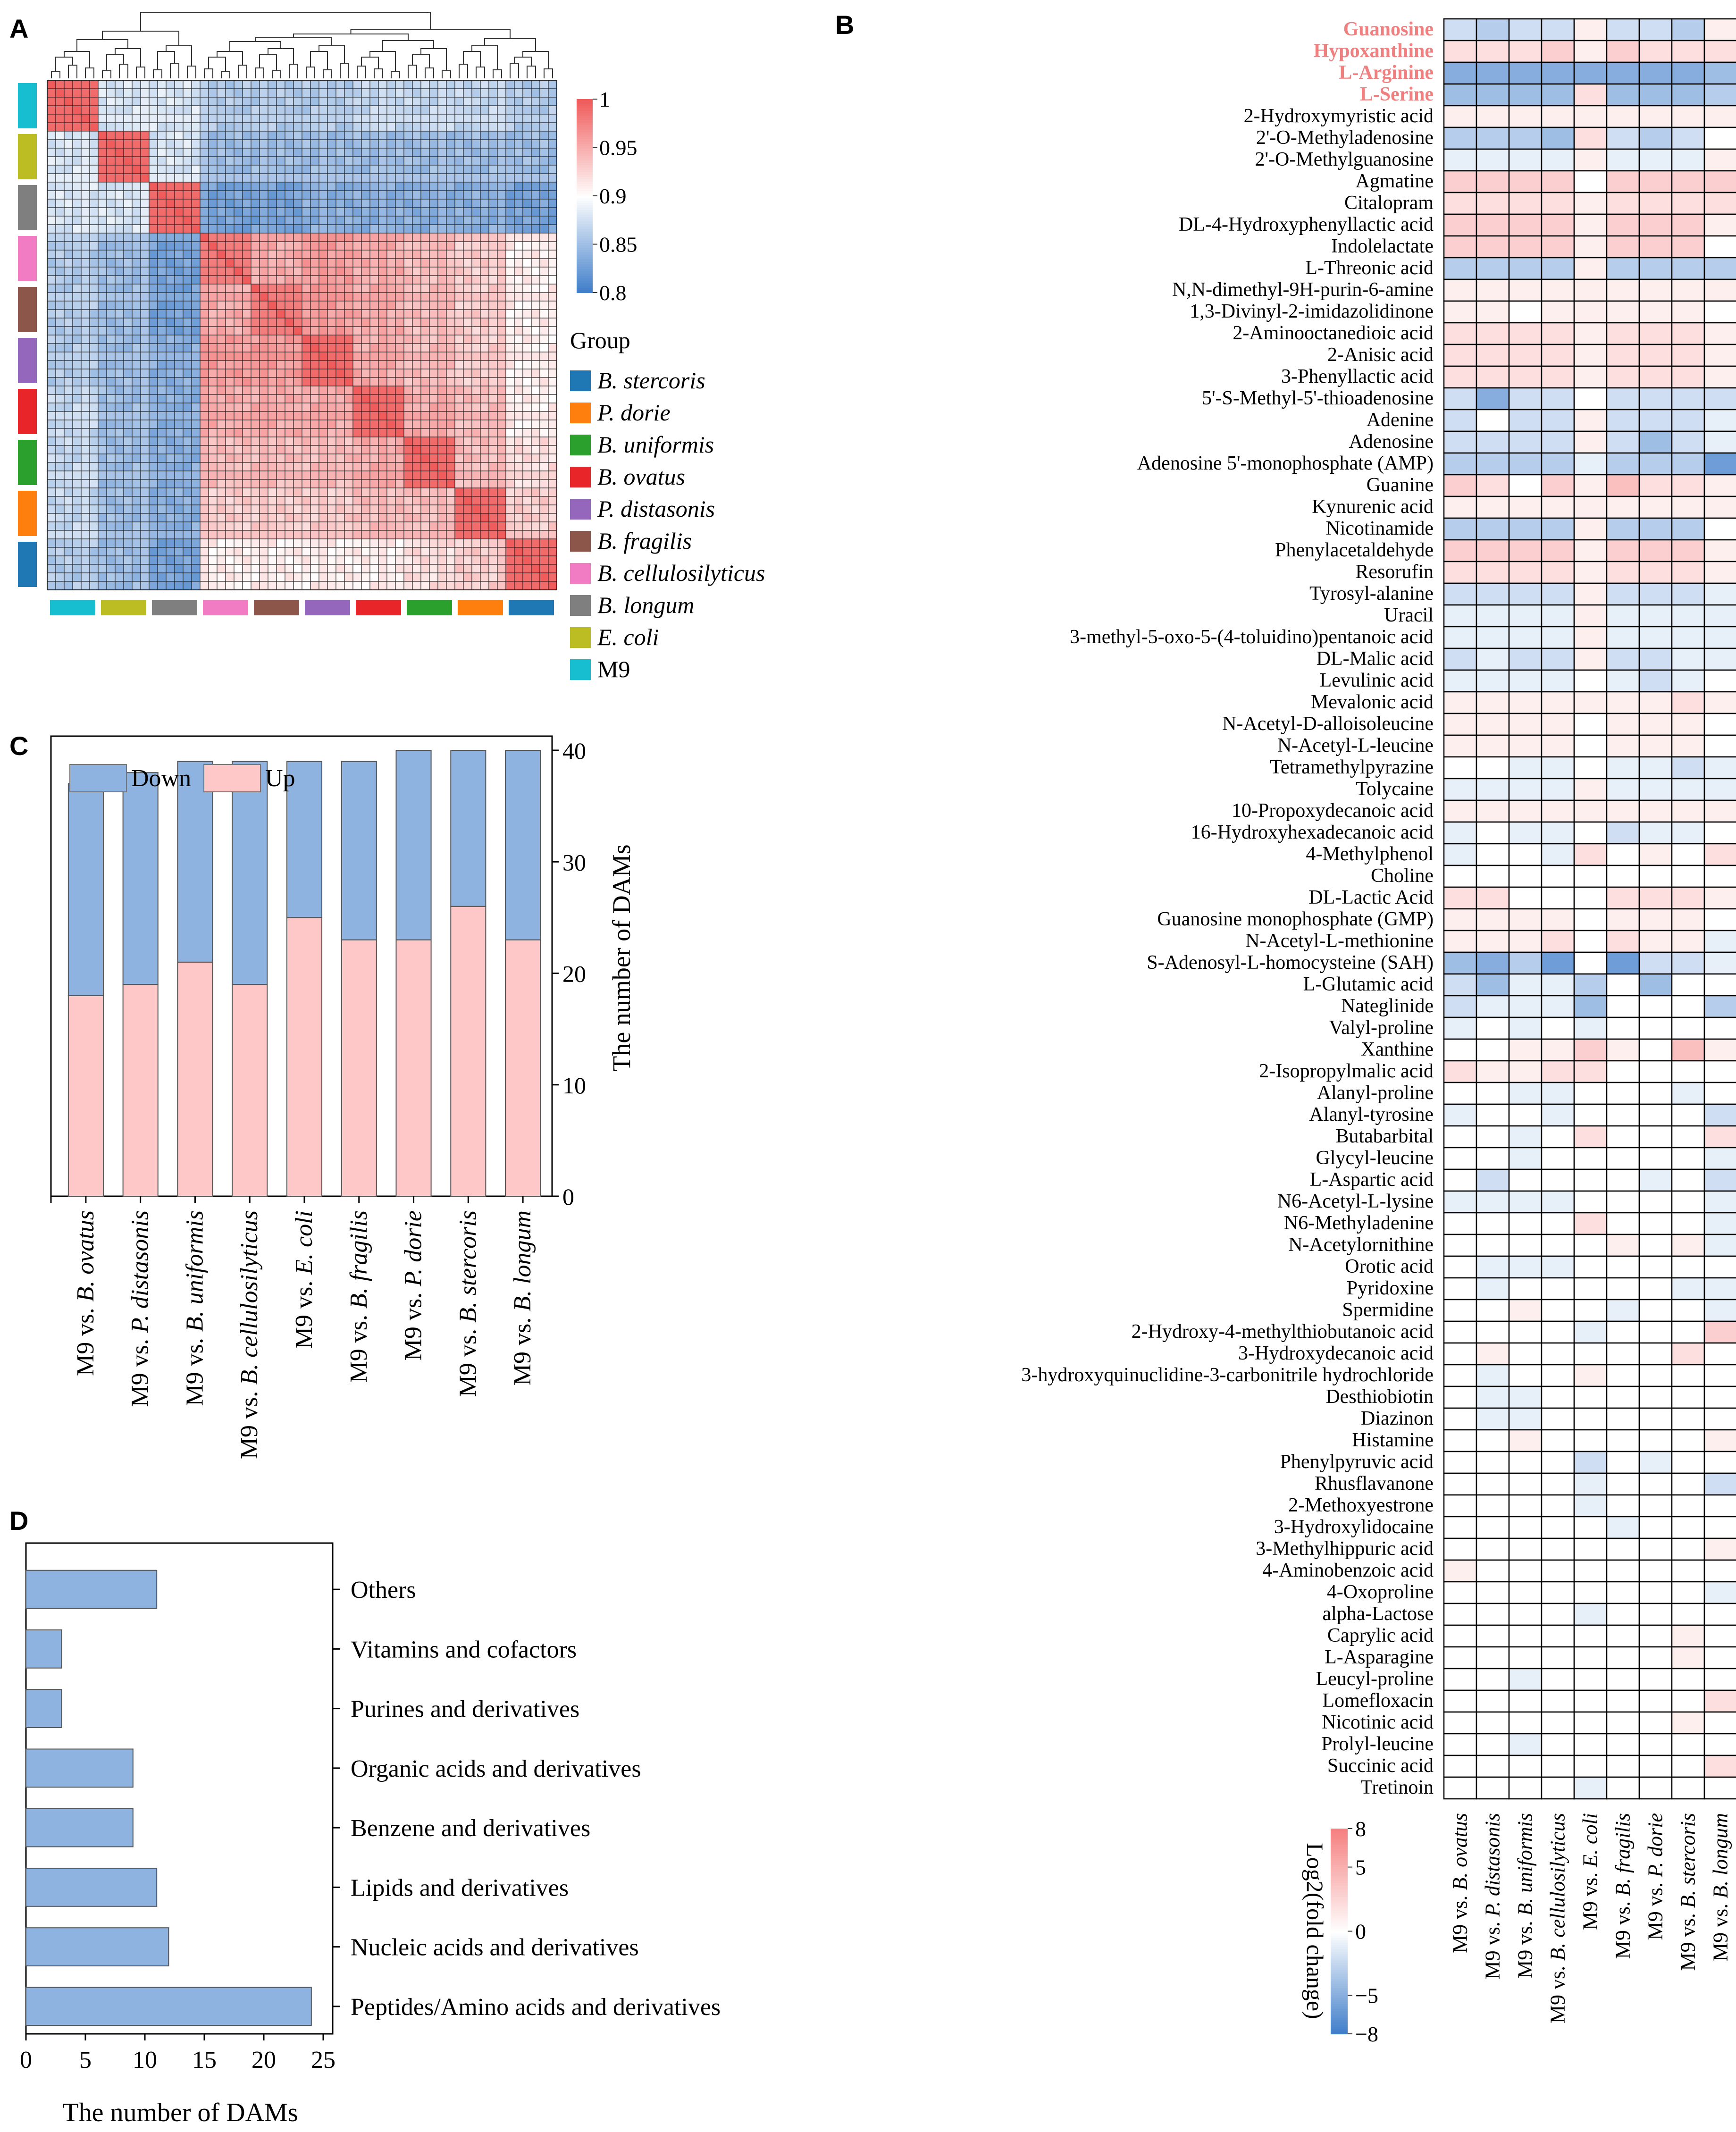 The height and width of the screenshot is (2132, 1736). Describe the element at coordinates (1382, 1028) in the screenshot. I see `metabolite-label: Valyl-proline` at that location.